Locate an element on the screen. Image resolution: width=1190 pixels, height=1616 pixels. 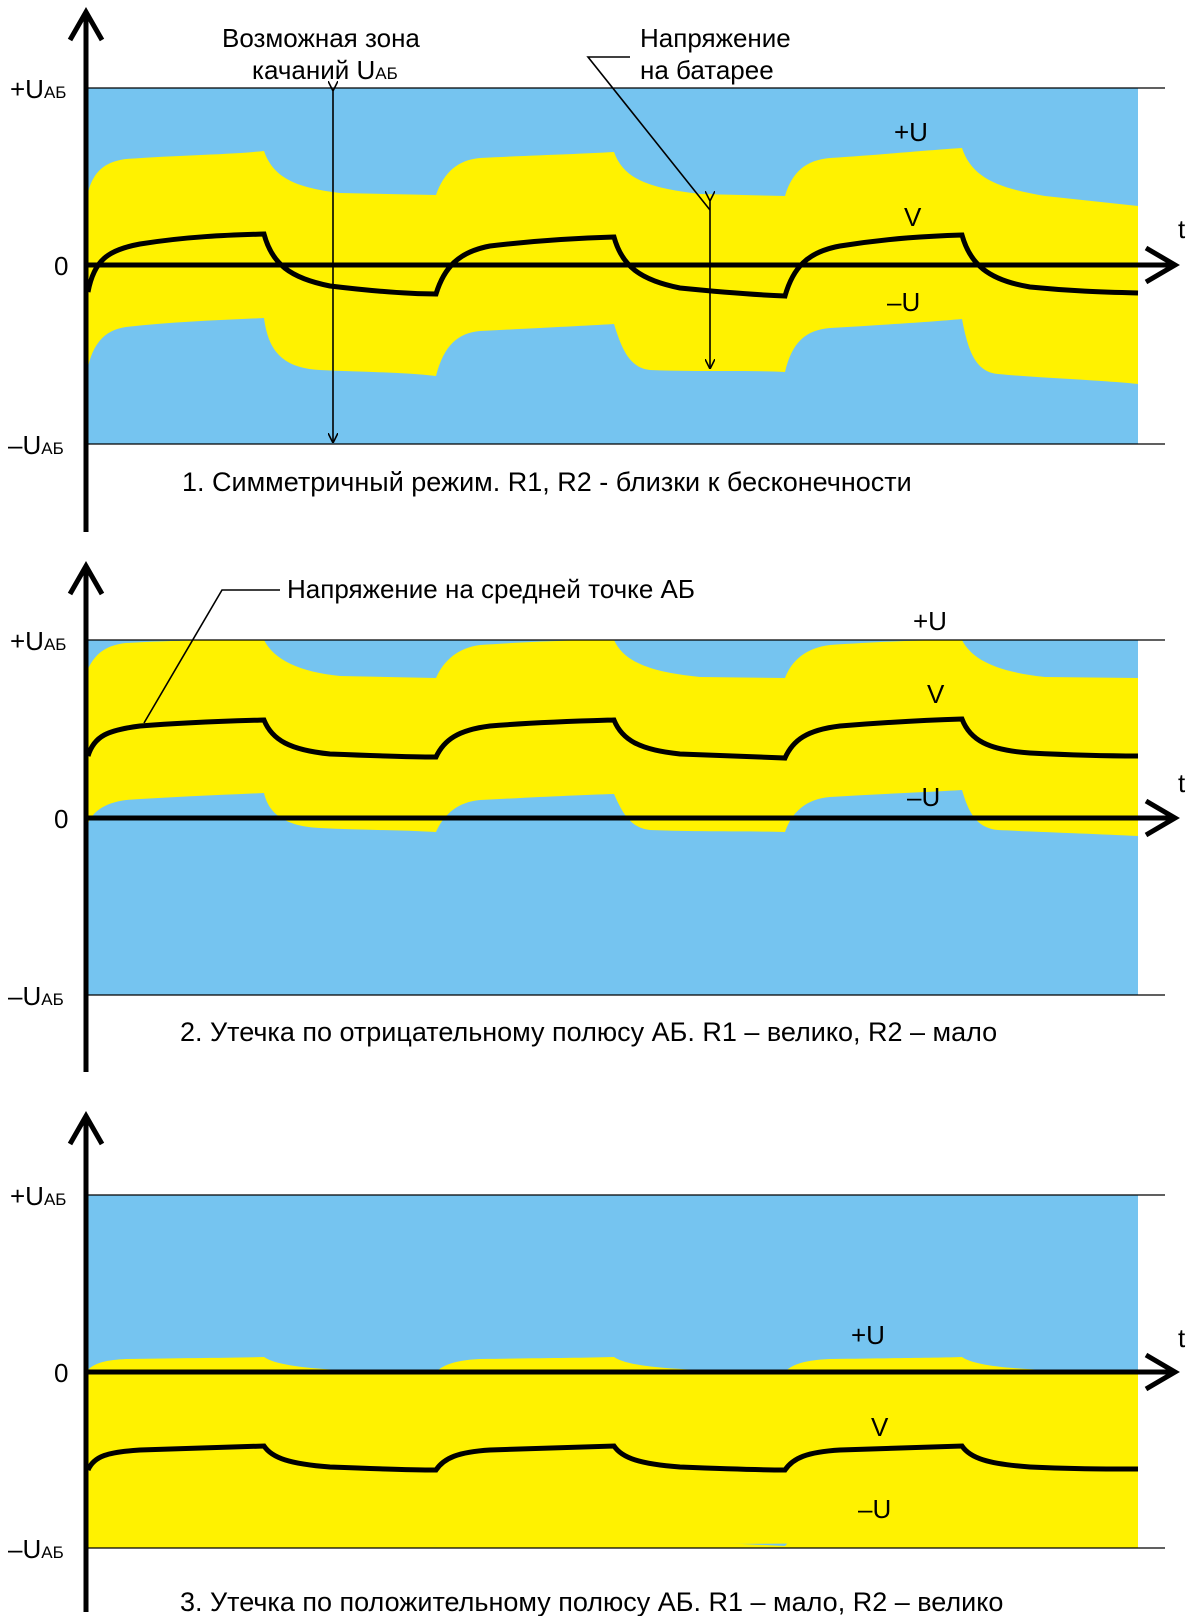
battery-annotation-line1: Напряжение is located at coordinates (715, 38).